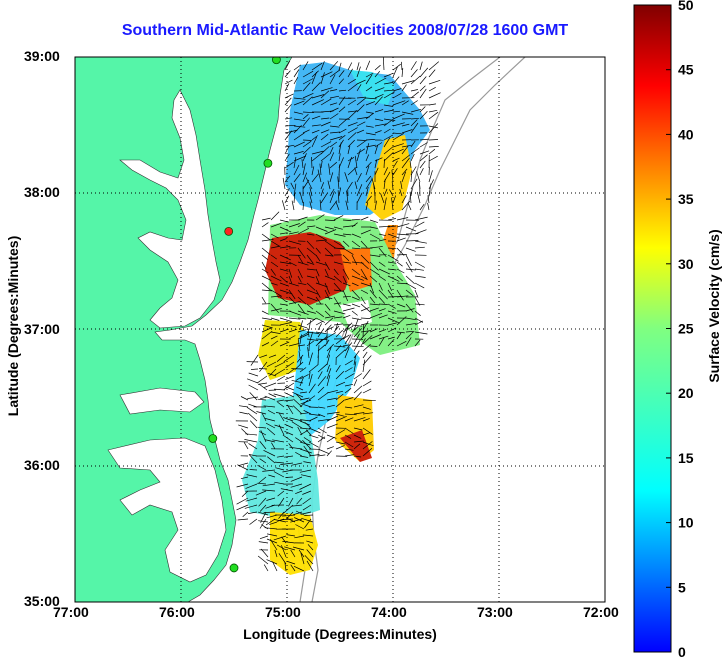 Image resolution: width=724 pixels, height=659 pixels. I want to click on y-tick-label: 38:00, so click(42, 192).